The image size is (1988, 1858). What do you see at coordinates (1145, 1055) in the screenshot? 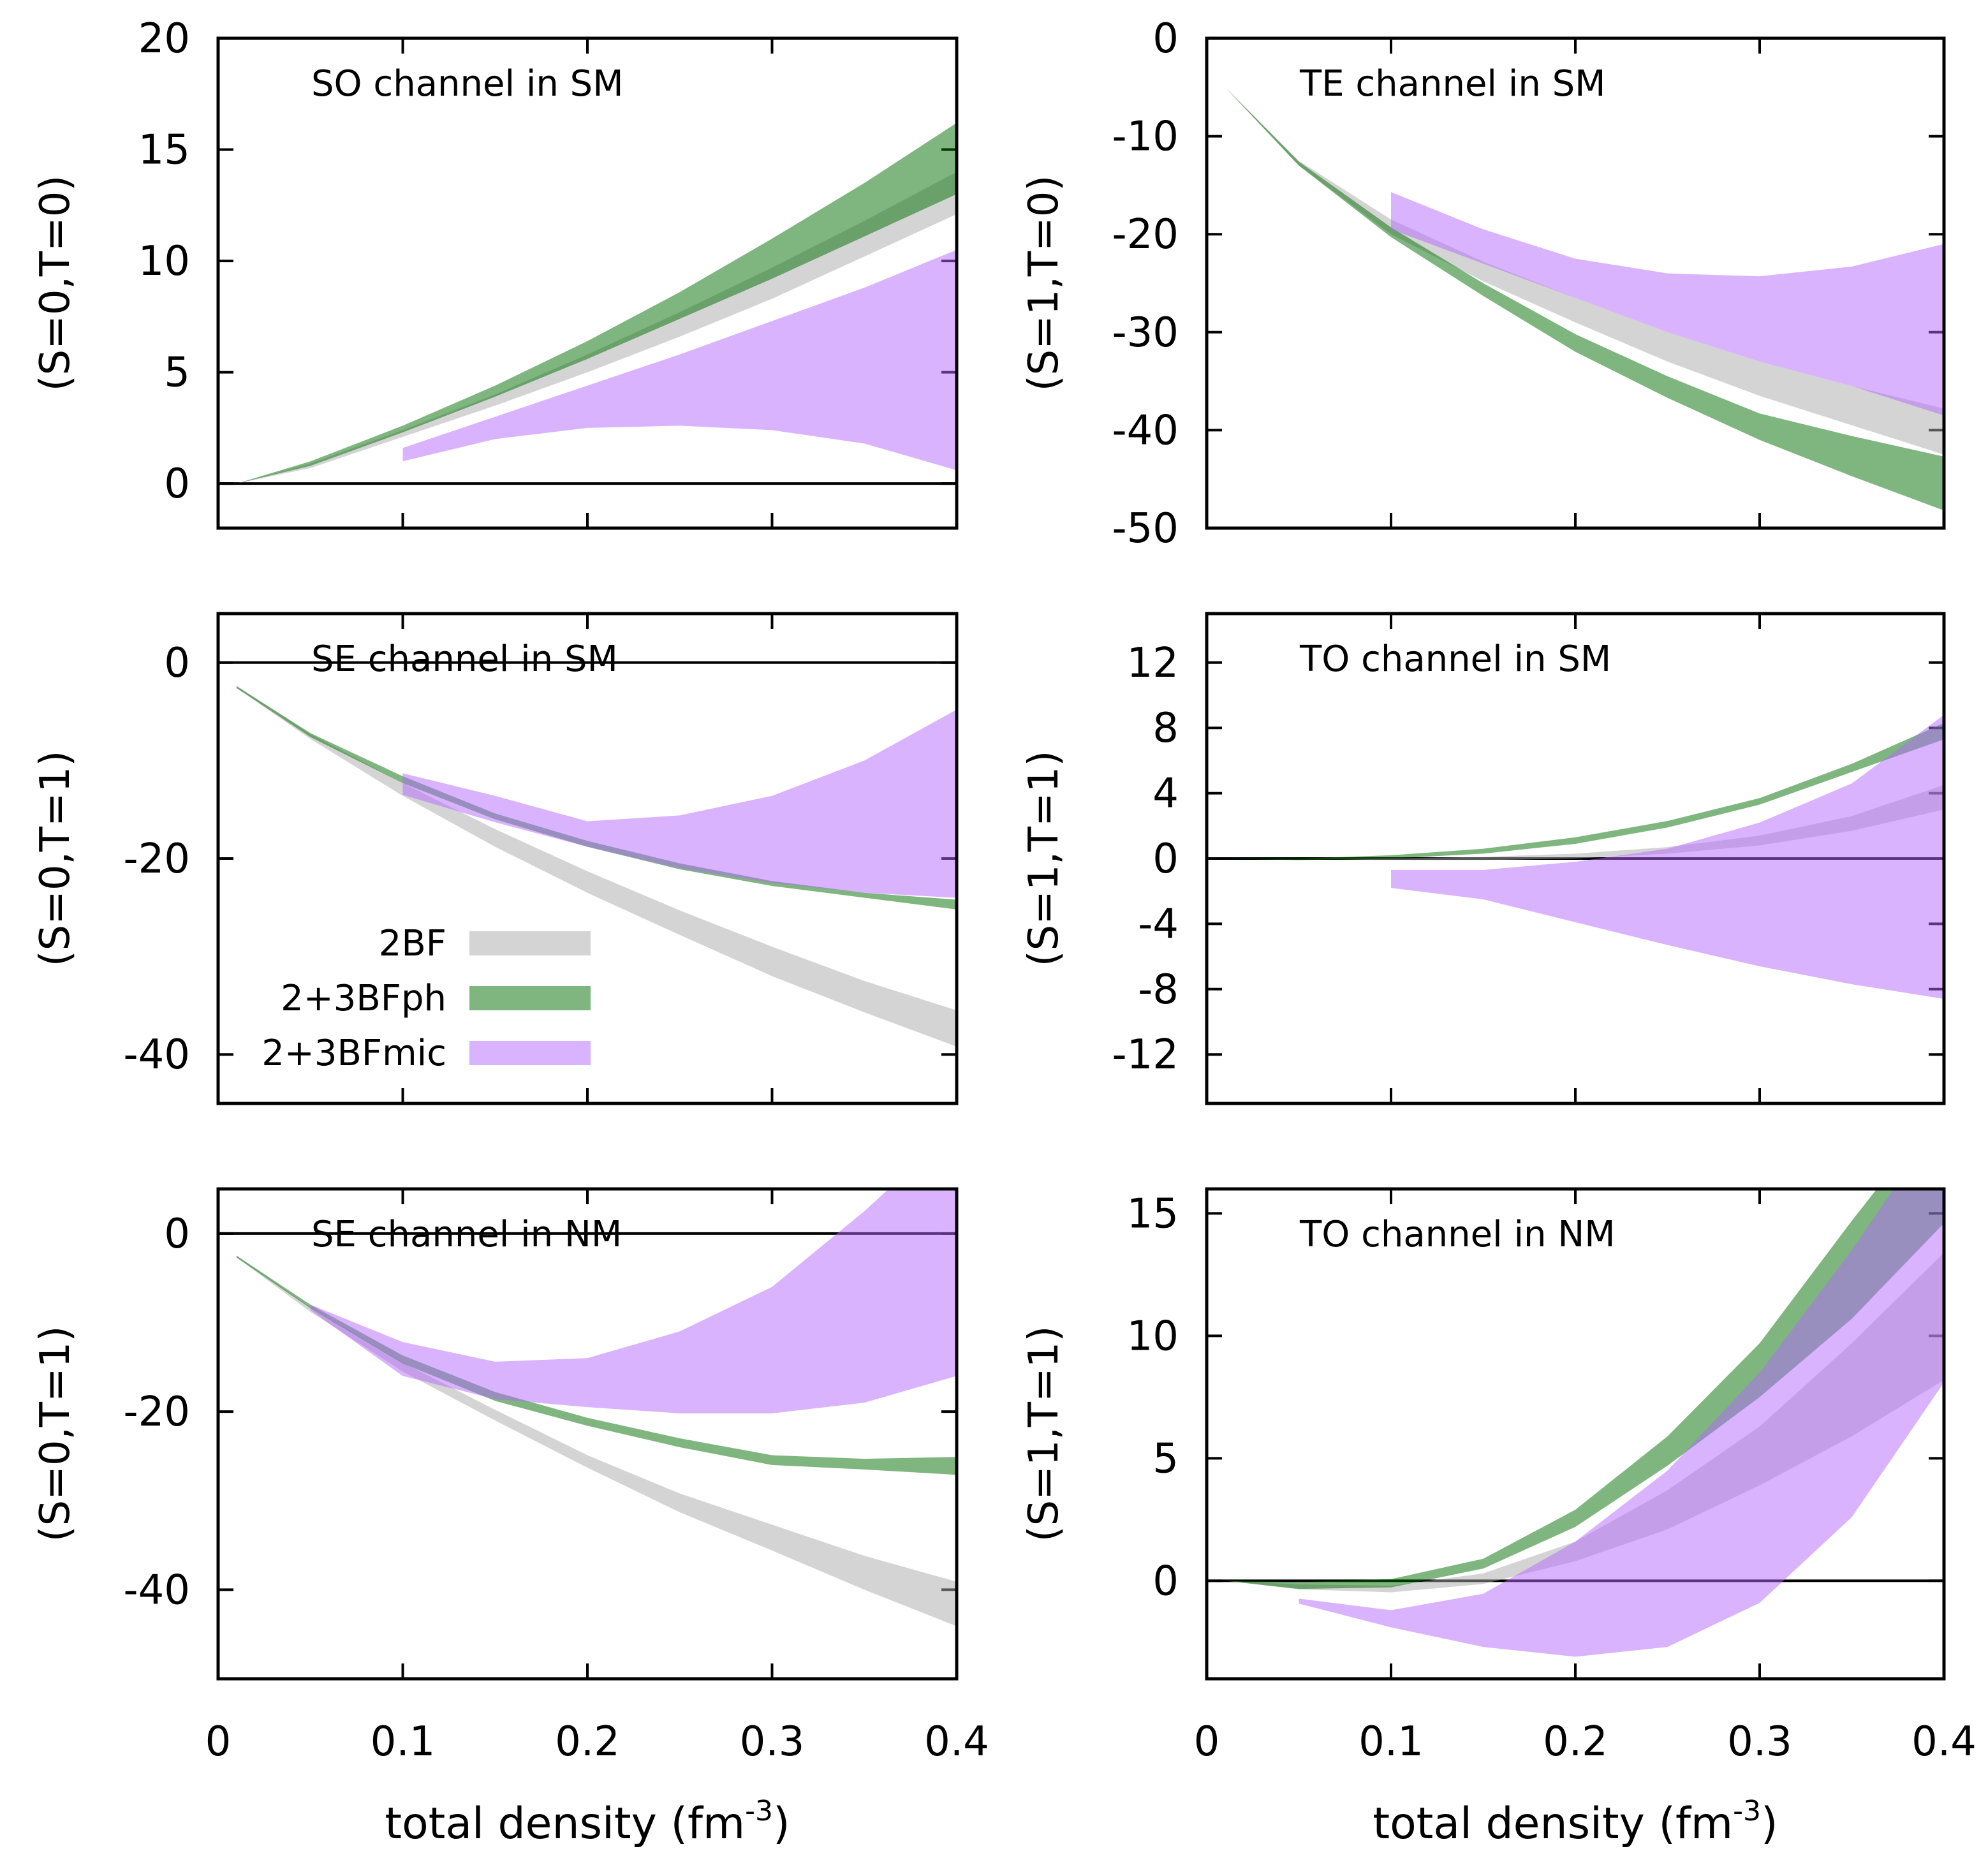
I see `y-tick-label: -12` at bounding box center [1145, 1055].